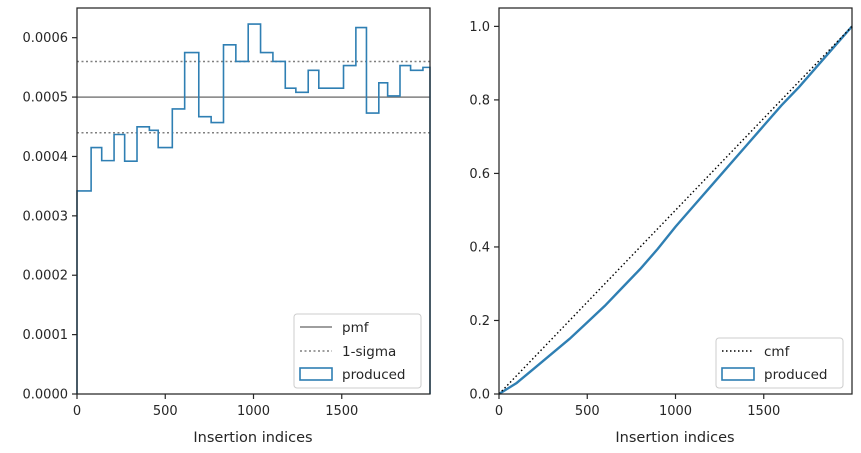 This screenshot has height=453, width=861. Describe the element at coordinates (479, 321) in the screenshot. I see `cdf-ytick-label: 0.2` at that location.